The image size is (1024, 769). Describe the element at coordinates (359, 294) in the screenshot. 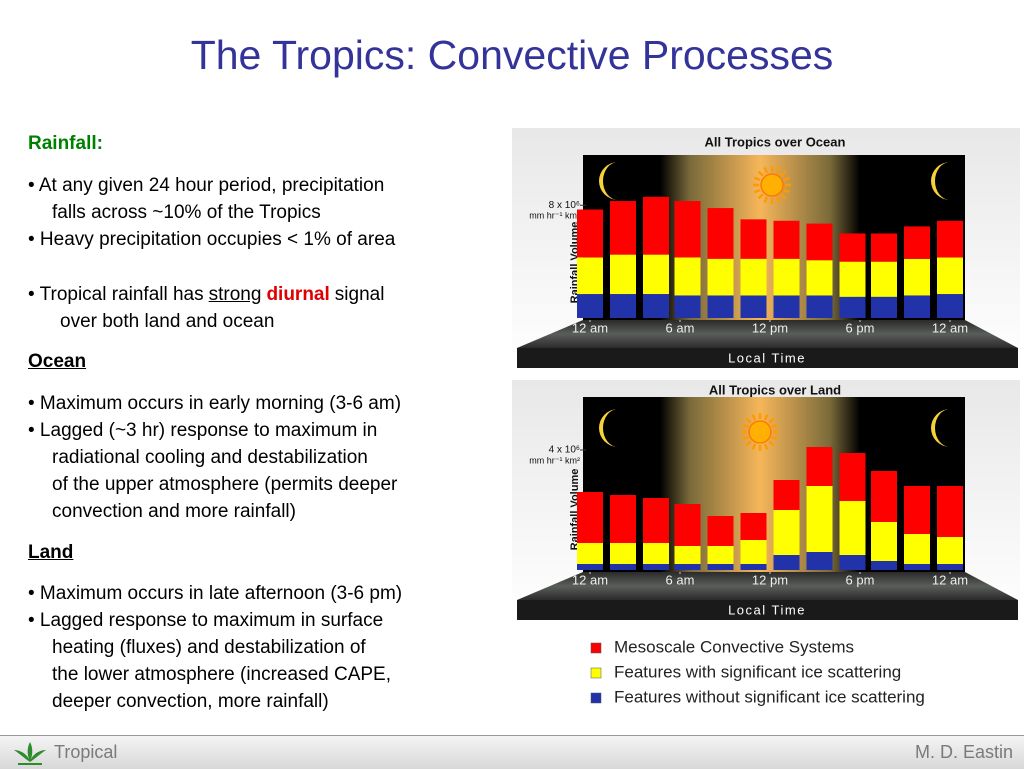

I see `bullet-text: signal` at that location.